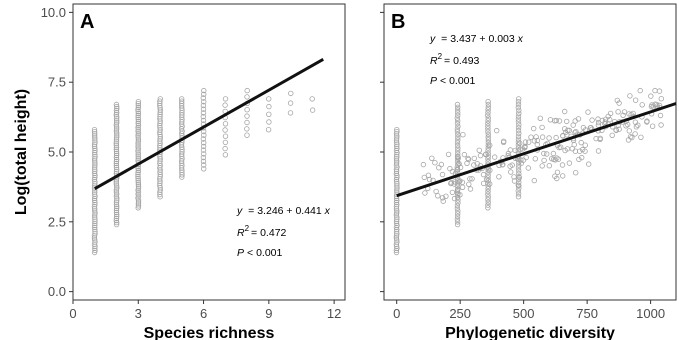 Image resolution: width=679 pixels, height=340 pixels. What do you see at coordinates (209, 124) in the screenshot?
I see `panel-a-fit-line` at bounding box center [209, 124].